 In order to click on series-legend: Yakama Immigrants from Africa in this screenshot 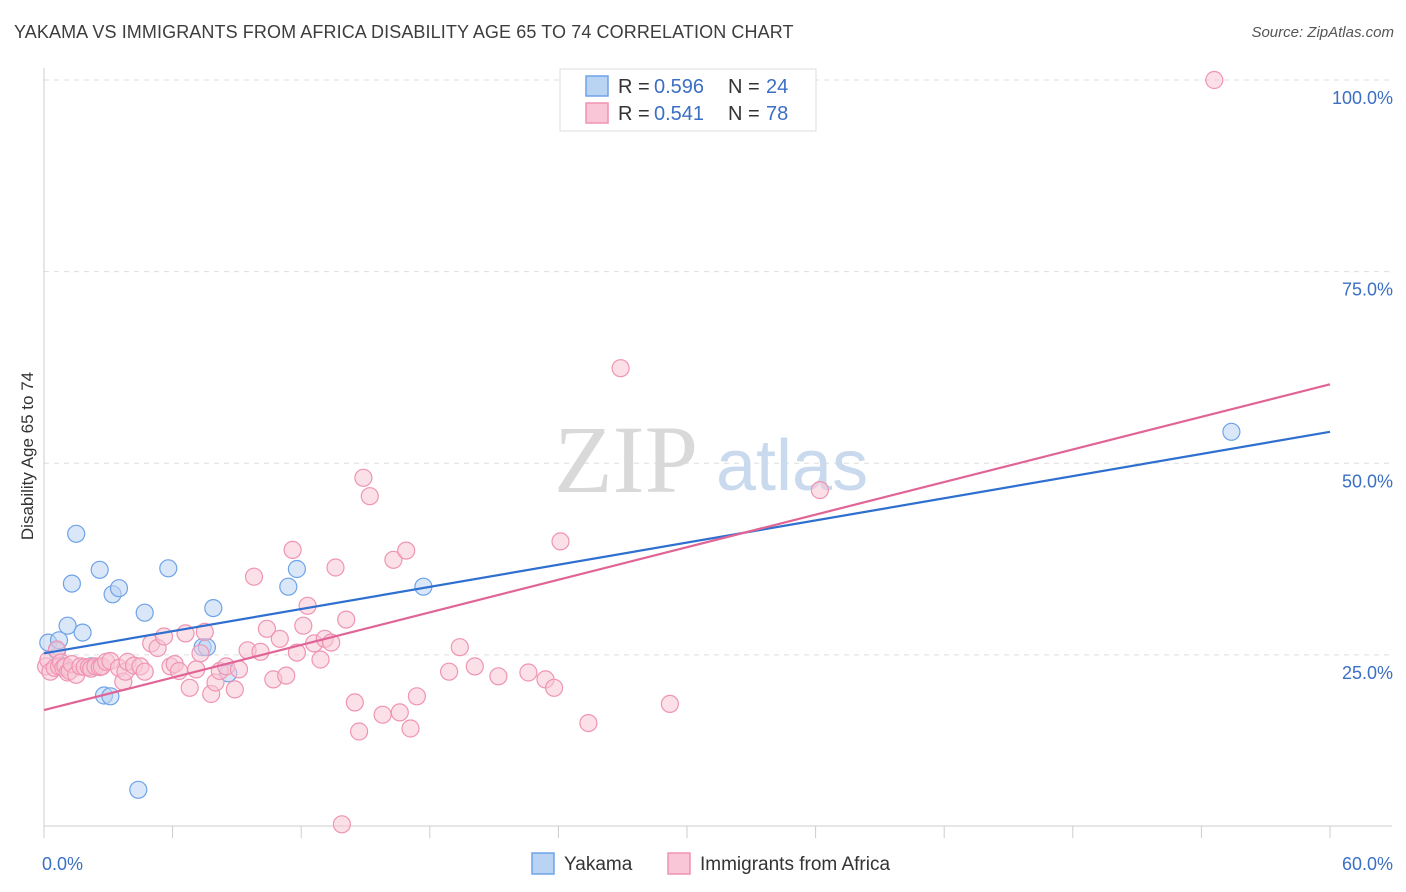, I will do `click(710, 863)`.